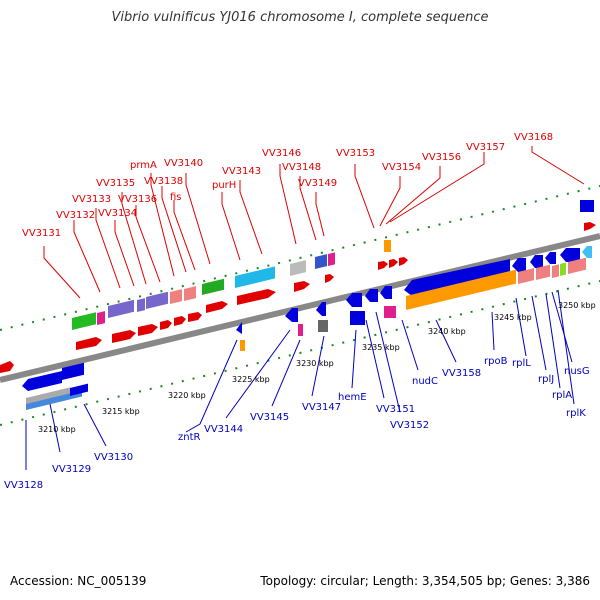  Describe the element at coordinates (381, 347) in the screenshot. I see `scale-label: 3235 kbp` at that location.